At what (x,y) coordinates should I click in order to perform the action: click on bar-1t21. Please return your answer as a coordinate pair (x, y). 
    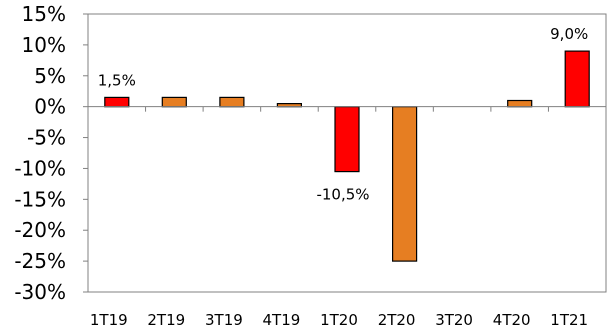
    Looking at the image, I should click on (577, 79).